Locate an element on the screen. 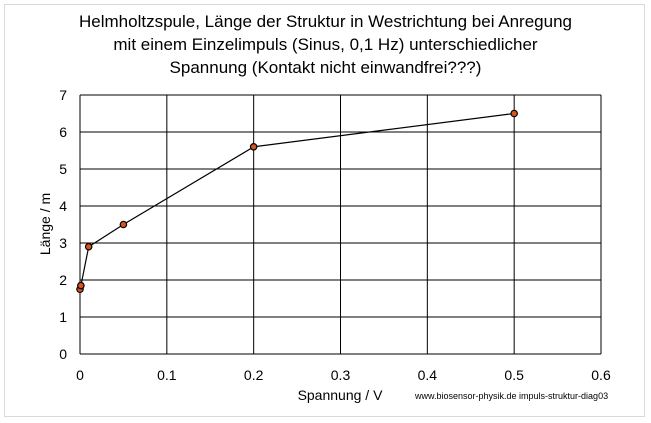  y-tick-label: 1 is located at coordinates (63, 317).